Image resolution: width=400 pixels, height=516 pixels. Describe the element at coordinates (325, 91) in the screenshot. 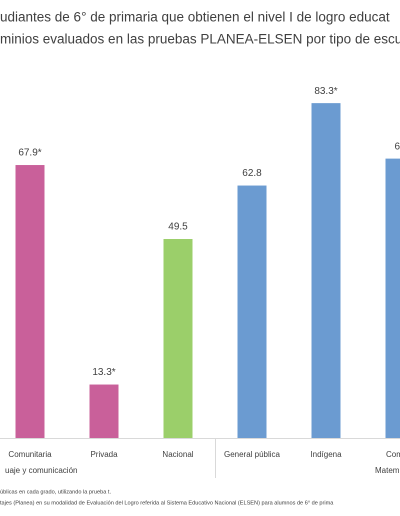

I see `data-label: 83.3*` at that location.